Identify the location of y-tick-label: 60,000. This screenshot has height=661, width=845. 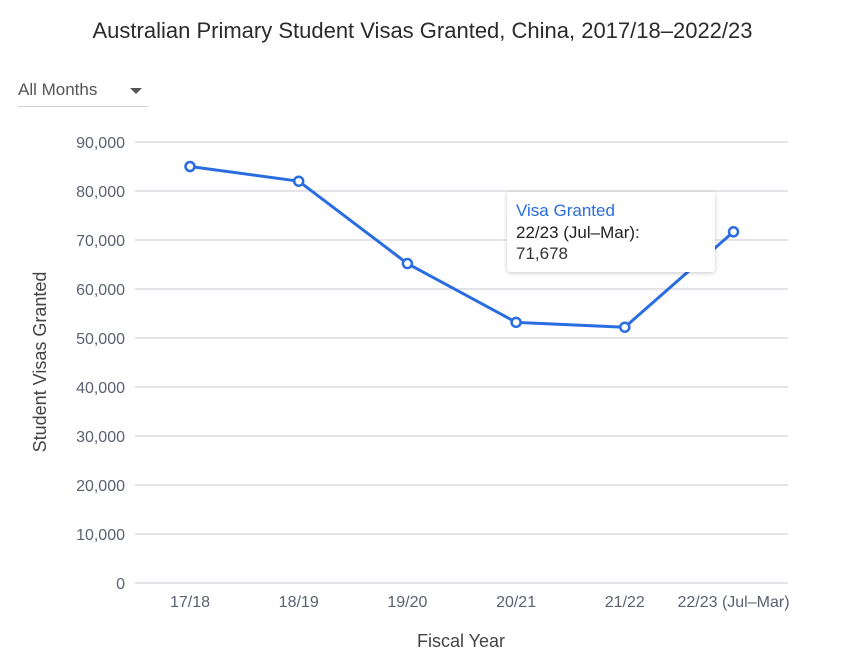
(100, 290).